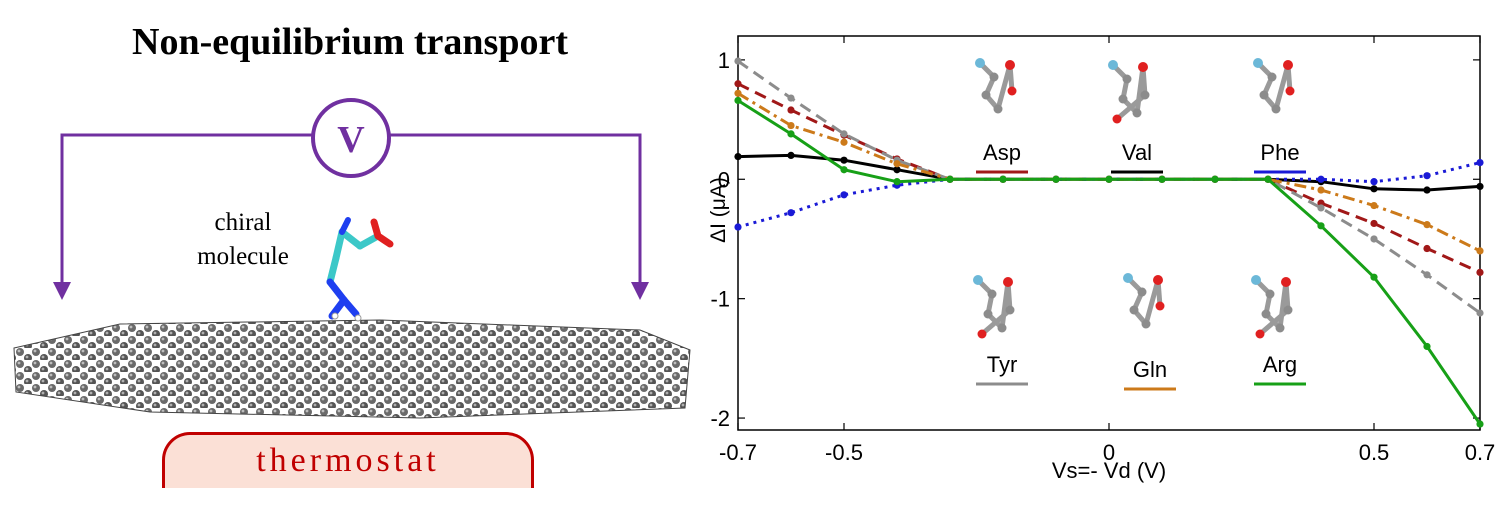 This screenshot has width=1511, height=519. What do you see at coordinates (1480, 452) in the screenshot?
I see `x-tick-label: 0.7` at bounding box center [1480, 452].